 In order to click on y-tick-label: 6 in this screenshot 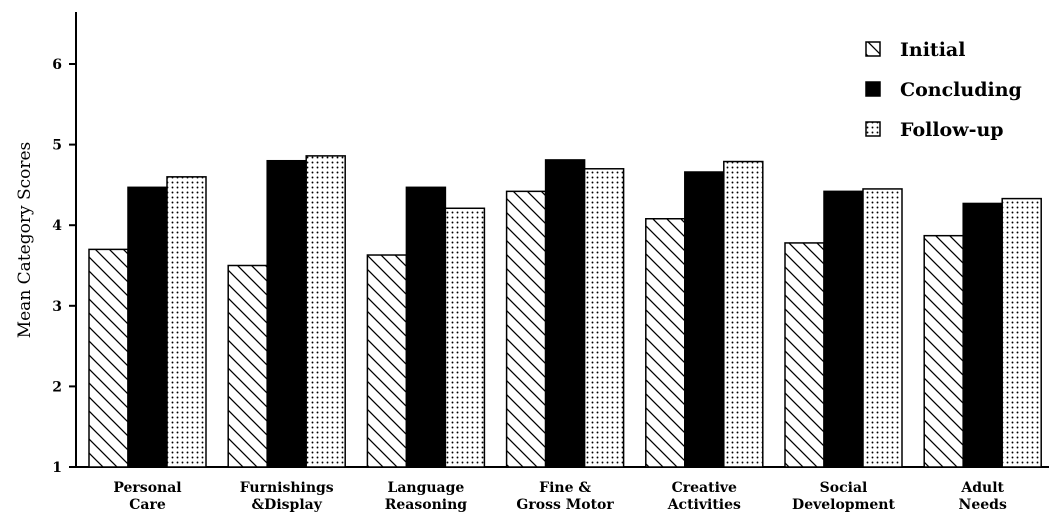, I will do `click(57, 65)`.